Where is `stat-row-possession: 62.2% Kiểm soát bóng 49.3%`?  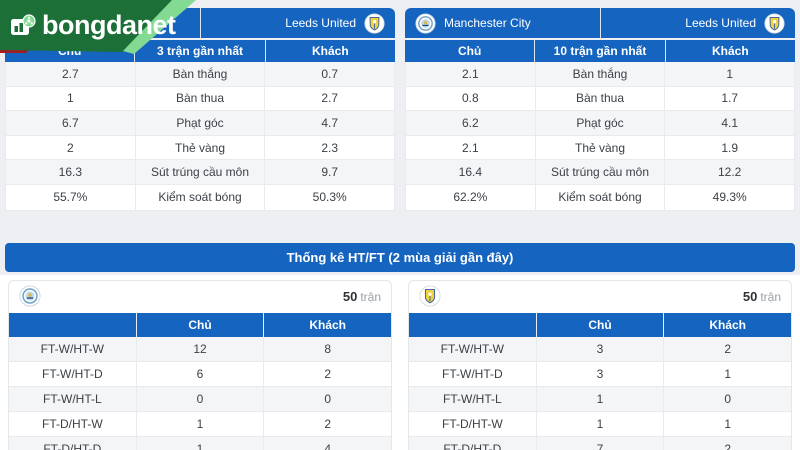
stat-row-possession: 62.2% Kiểm soát bóng 49.3% is located at coordinates (600, 197).